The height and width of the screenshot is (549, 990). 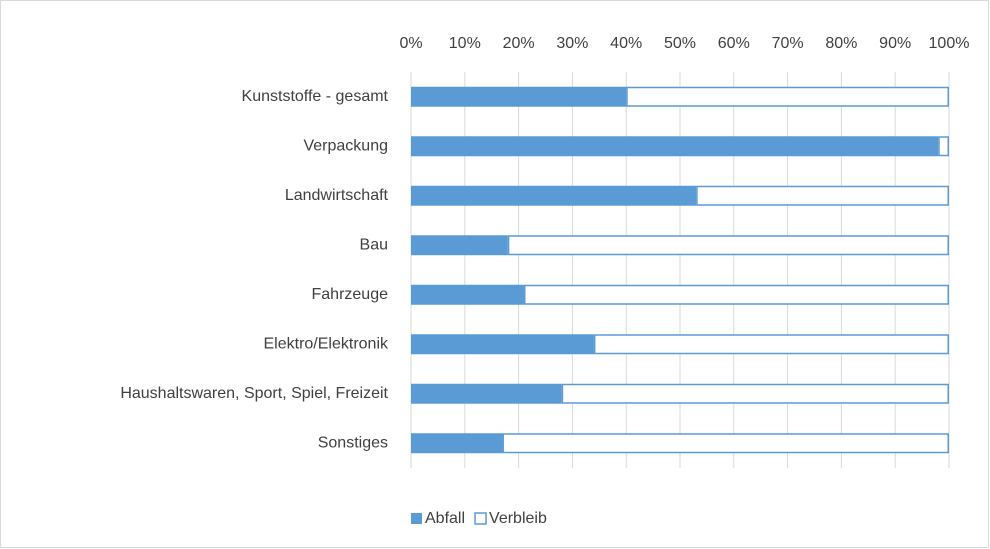 I want to click on y-tick-label: Sonstiges, so click(x=353, y=442).